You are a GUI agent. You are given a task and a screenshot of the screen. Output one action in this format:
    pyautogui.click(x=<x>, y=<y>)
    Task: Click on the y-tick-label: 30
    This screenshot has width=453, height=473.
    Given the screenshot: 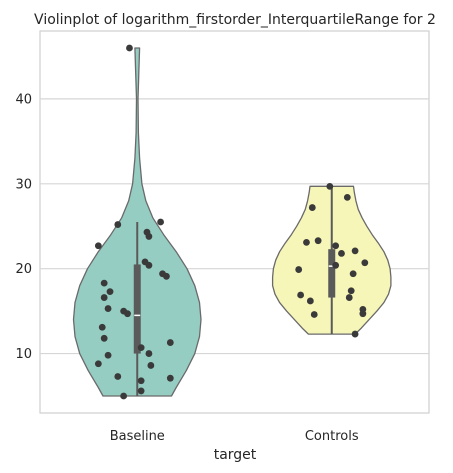 What is the action you would take?
    pyautogui.click(x=23, y=184)
    